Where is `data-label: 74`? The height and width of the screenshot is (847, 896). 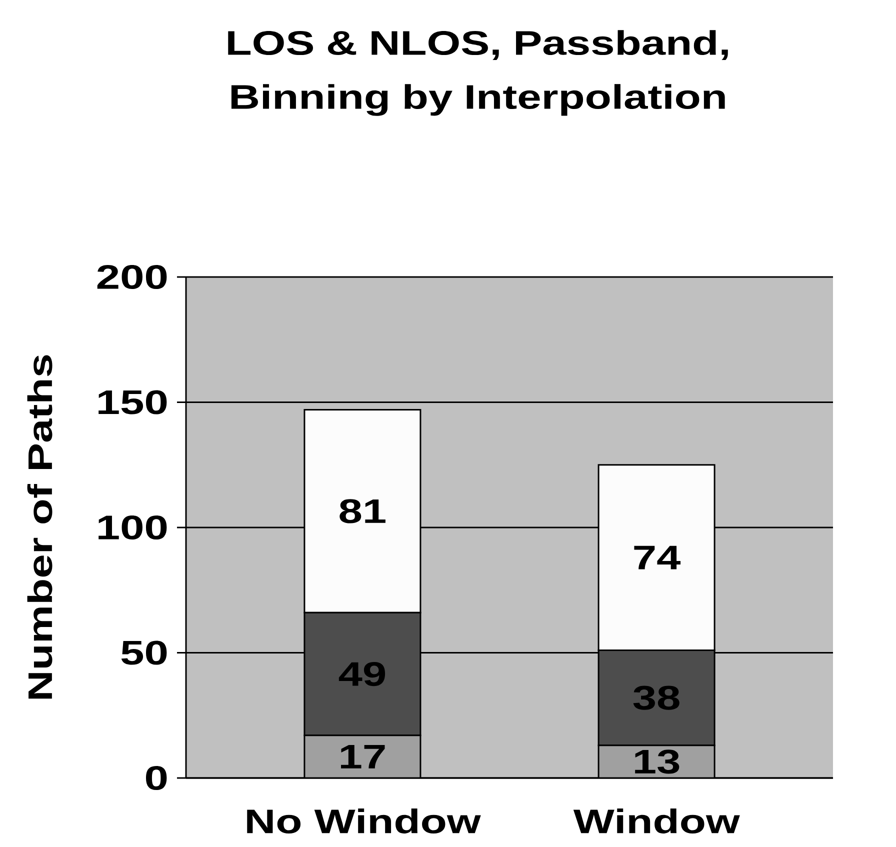 data-label: 74 is located at coordinates (657, 558).